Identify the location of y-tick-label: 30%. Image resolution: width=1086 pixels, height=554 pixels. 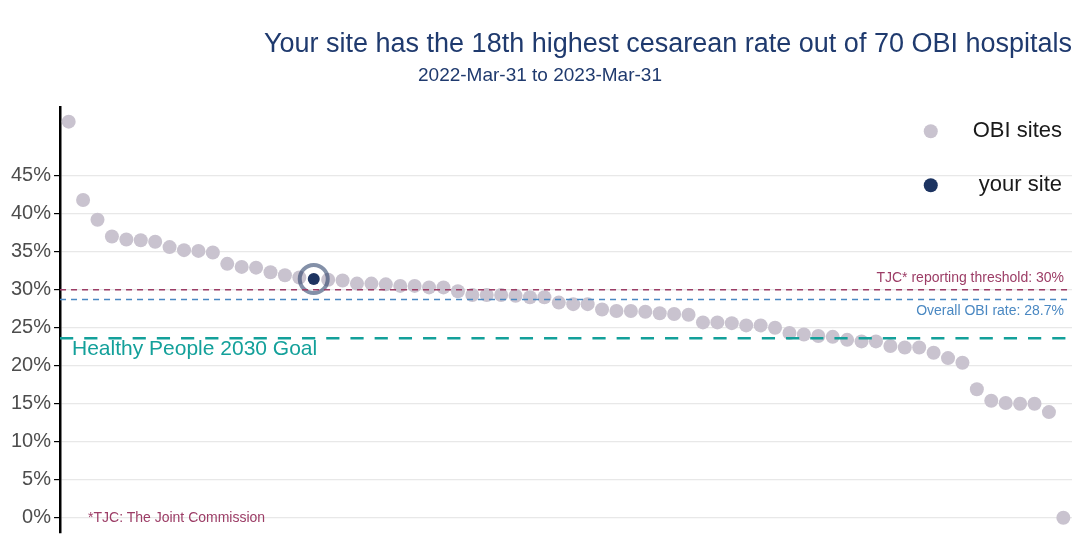
(31, 288).